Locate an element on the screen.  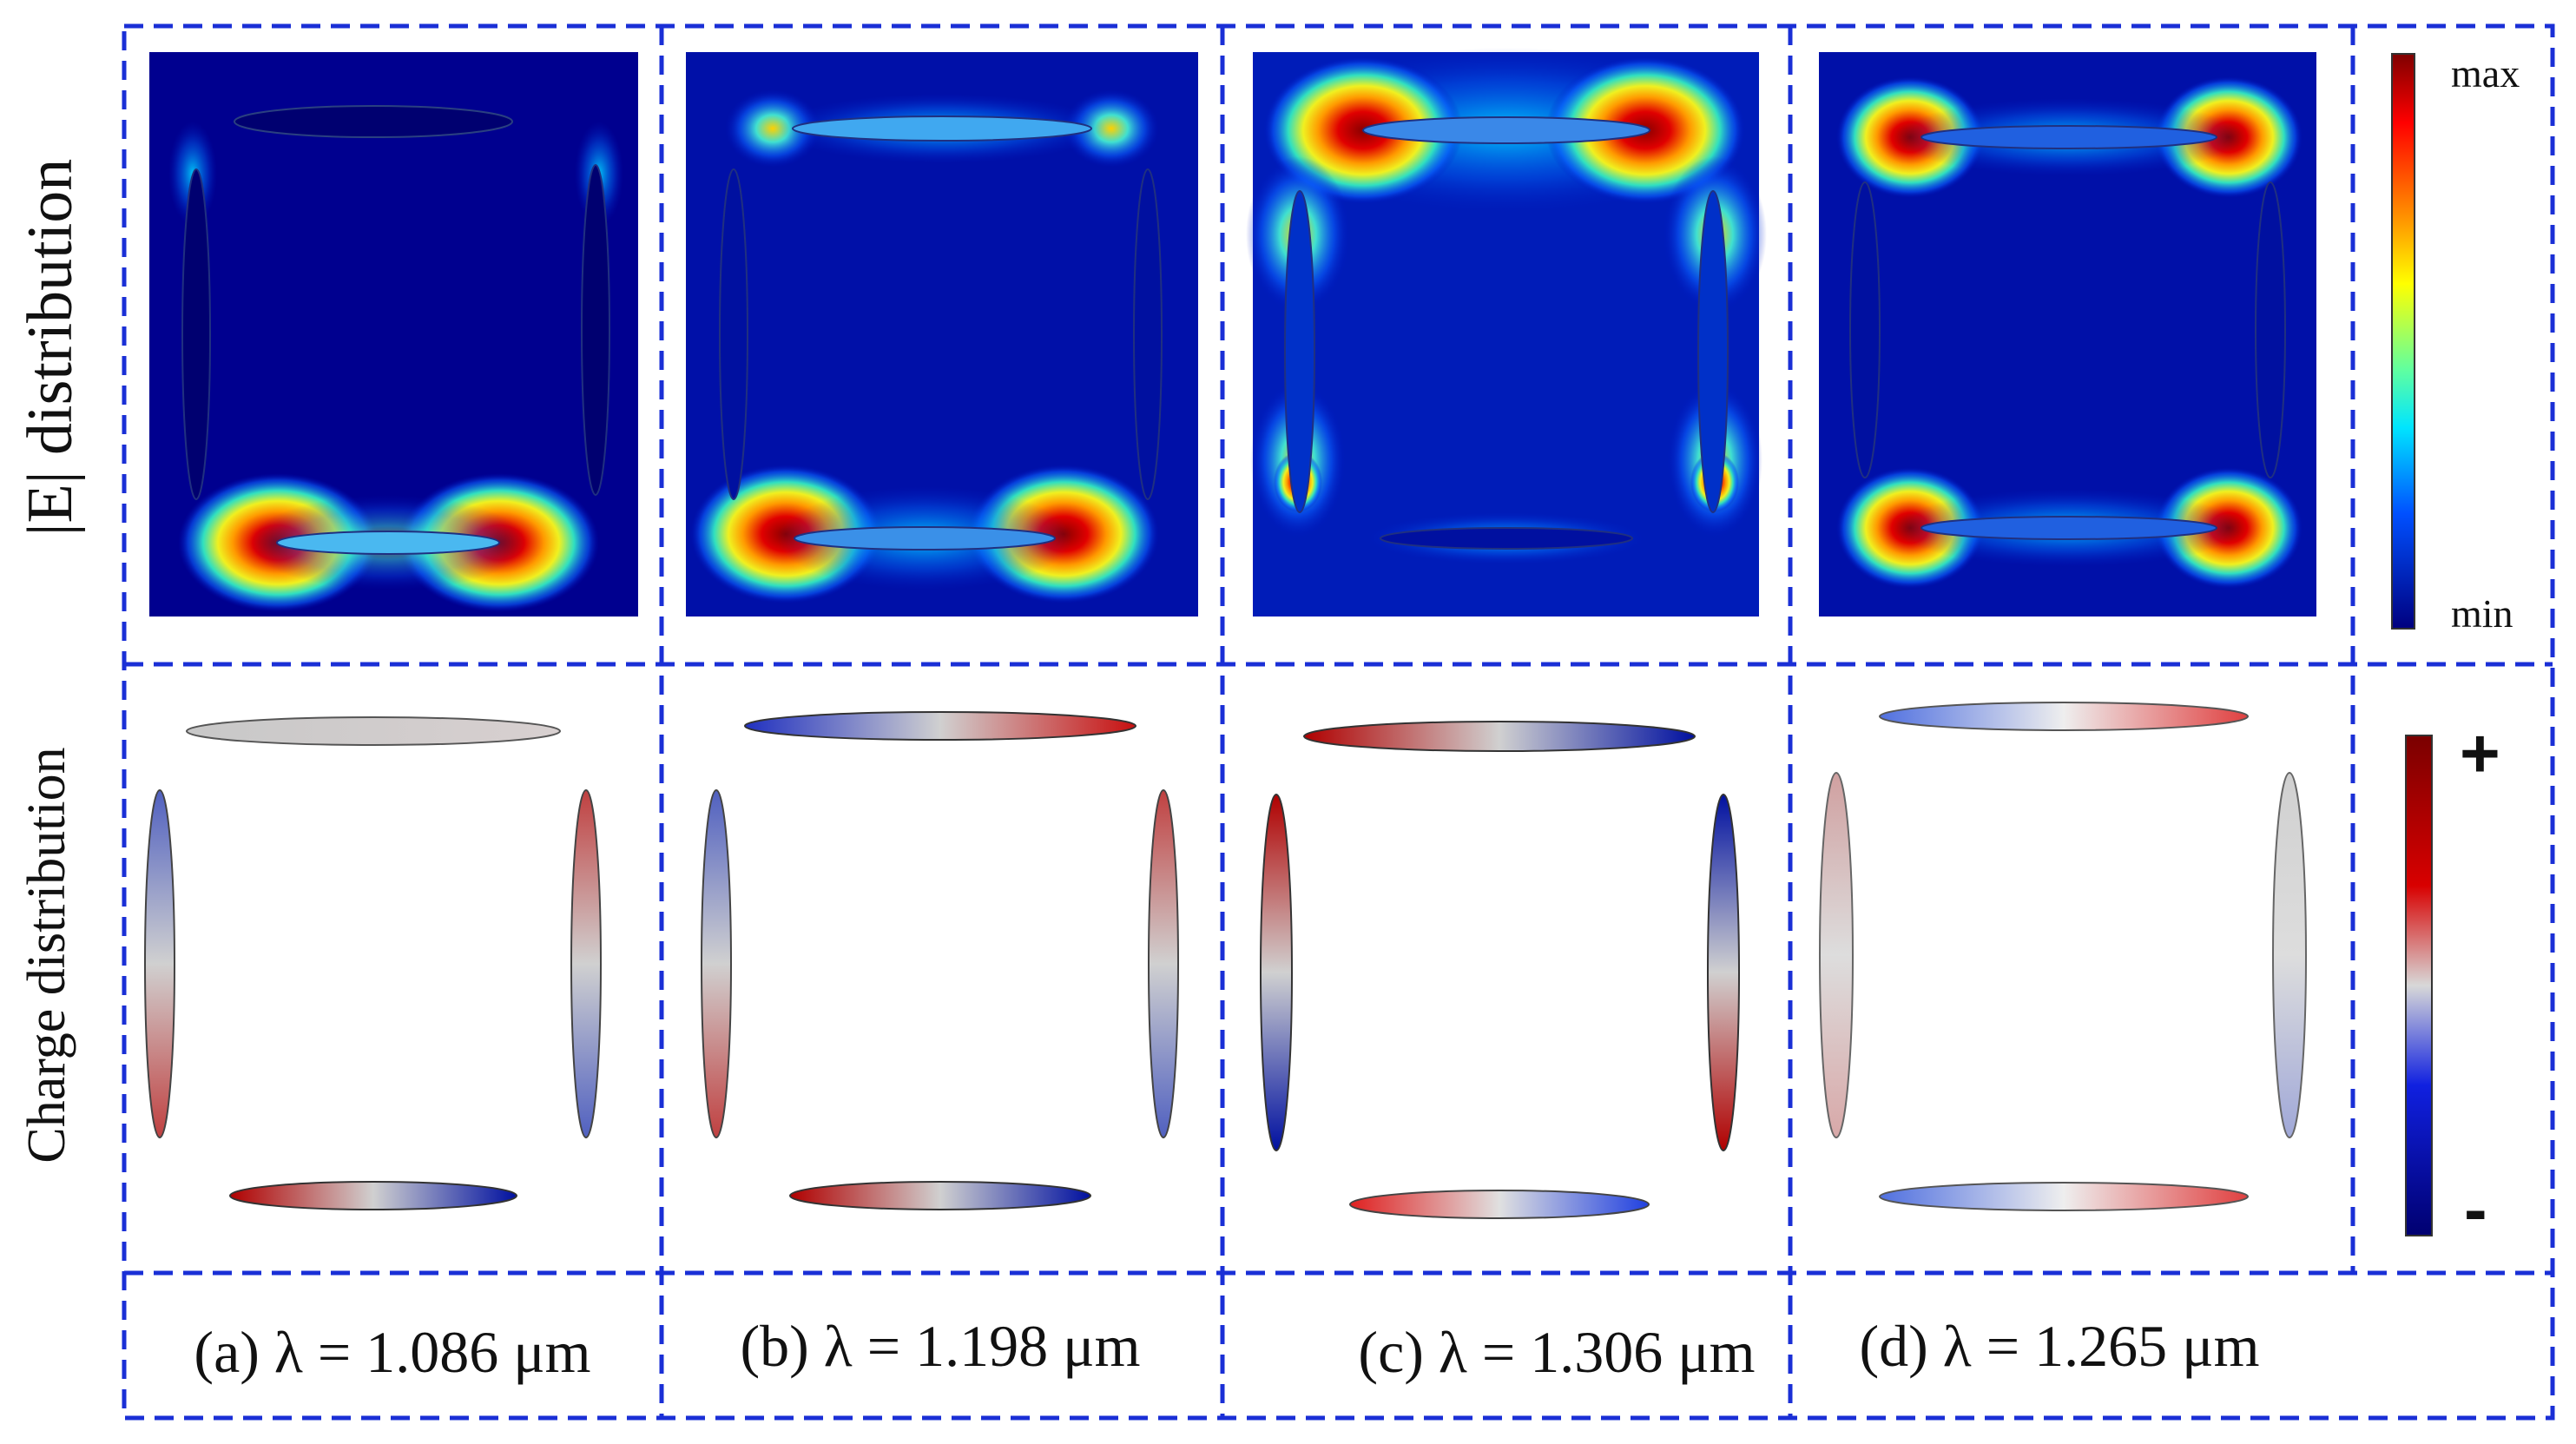
charge-panel-b is located at coordinates (940, 960).